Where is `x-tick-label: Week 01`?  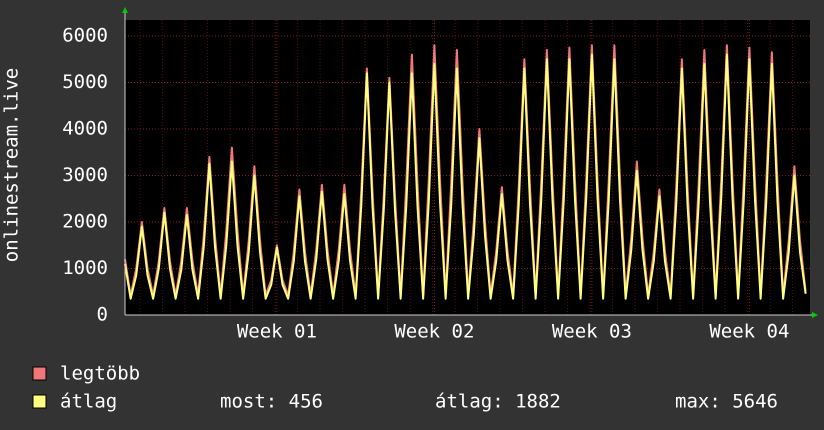 x-tick-label: Week 01 is located at coordinates (277, 332).